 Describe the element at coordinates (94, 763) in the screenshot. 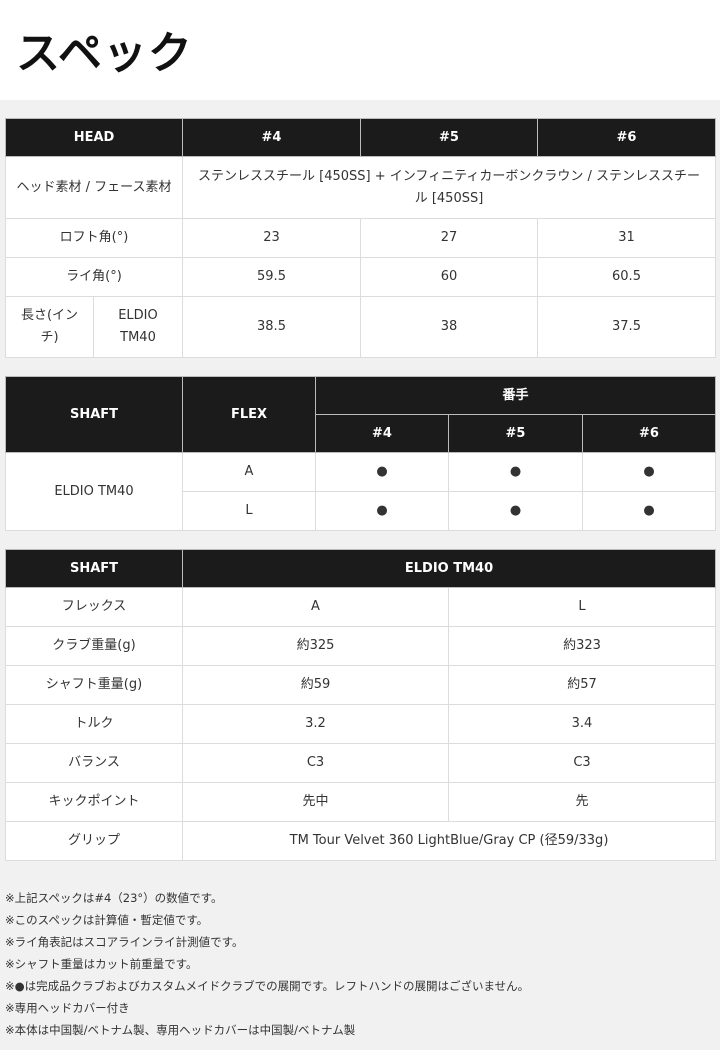

I see `row-label: バランス` at that location.